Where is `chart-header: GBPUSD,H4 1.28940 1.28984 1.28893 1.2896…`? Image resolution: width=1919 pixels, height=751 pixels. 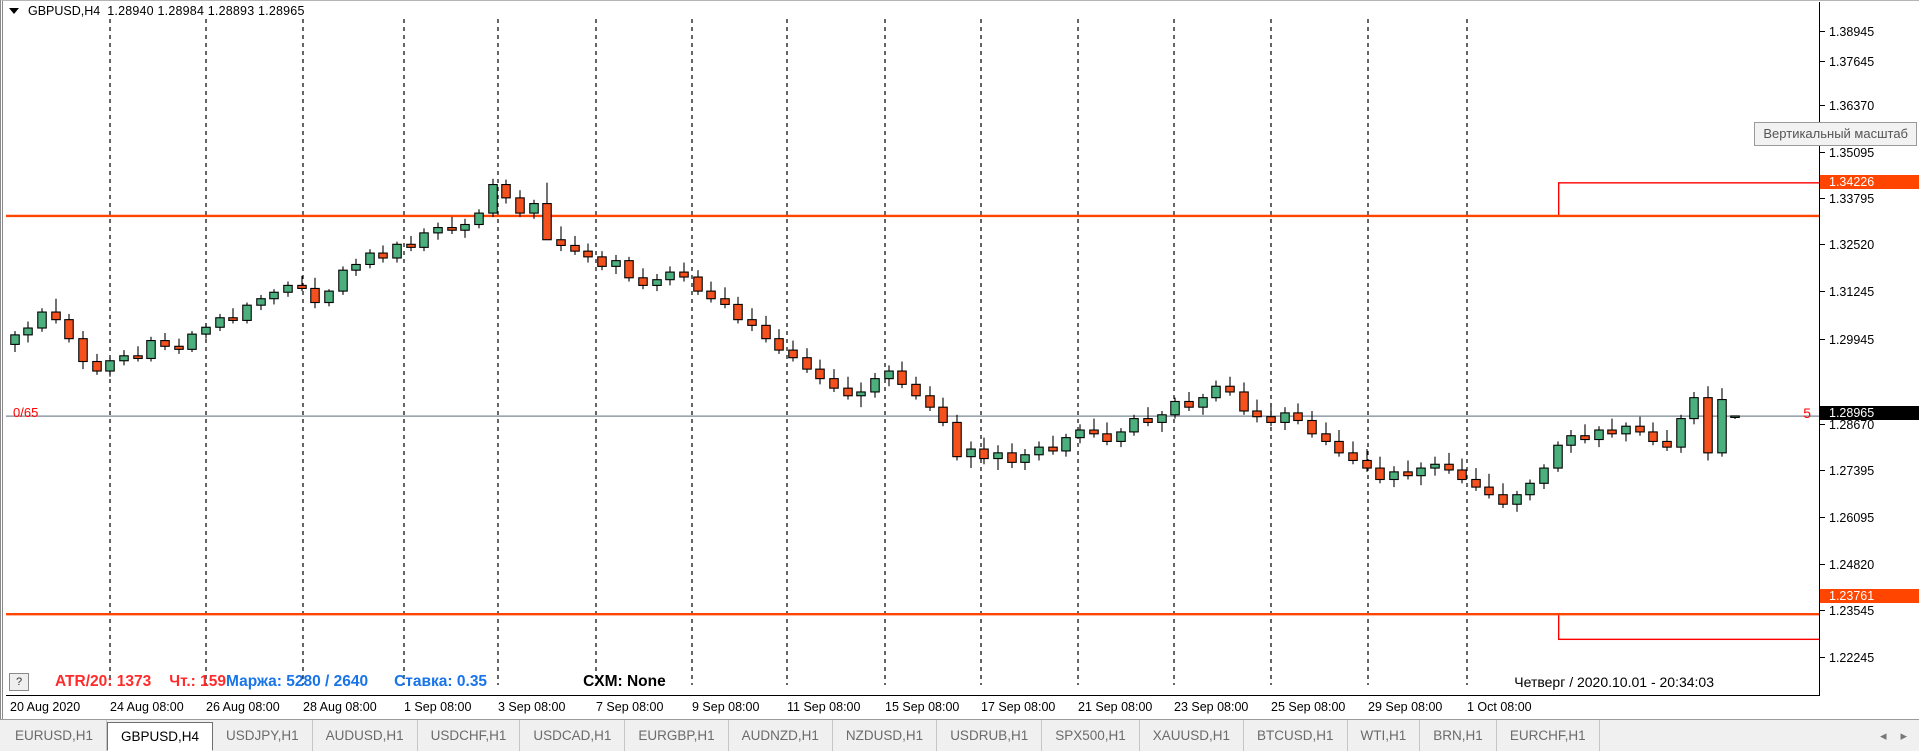
chart-header: GBPUSD,H4 1.28940 1.28984 1.28893 1.2896… is located at coordinates (157, 11).